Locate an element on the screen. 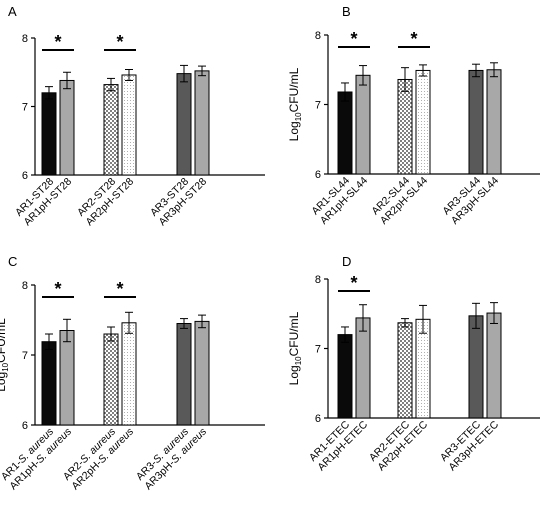 This screenshot has width=550, height=507. panel-label: D is located at coordinates (346, 261).